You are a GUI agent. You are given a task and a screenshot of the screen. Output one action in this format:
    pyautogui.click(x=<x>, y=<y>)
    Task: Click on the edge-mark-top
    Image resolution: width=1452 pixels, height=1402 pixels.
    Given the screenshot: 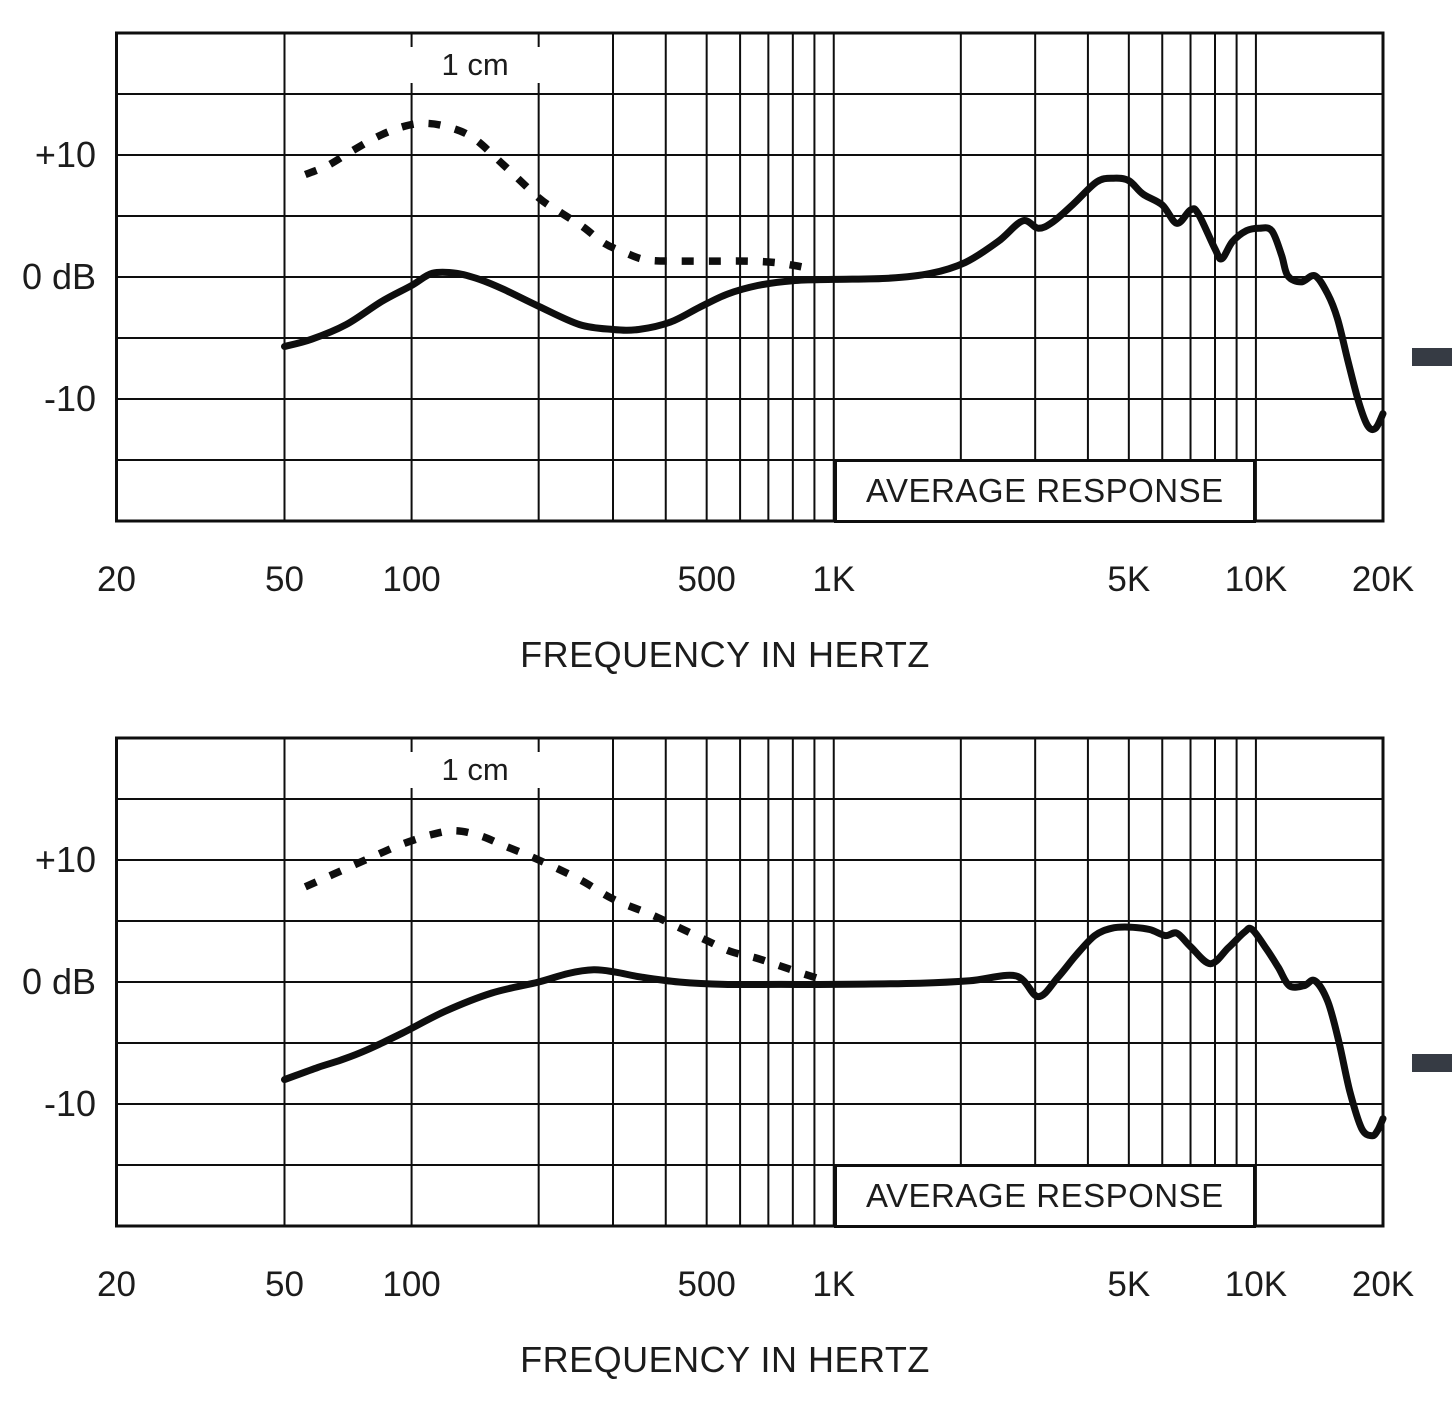 What is the action you would take?
    pyautogui.click(x=1432, y=357)
    